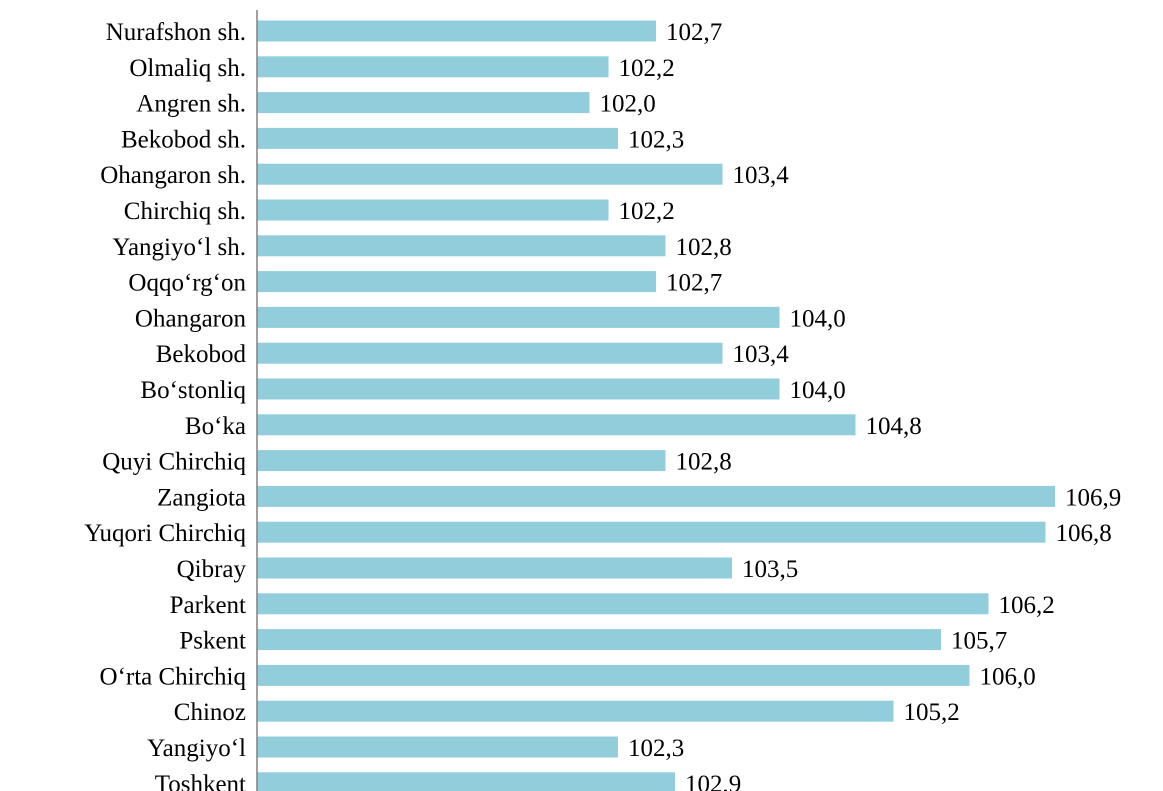 This screenshot has height=791, width=1163. What do you see at coordinates (201, 497) in the screenshot?
I see `category-label: Zangiota` at bounding box center [201, 497].